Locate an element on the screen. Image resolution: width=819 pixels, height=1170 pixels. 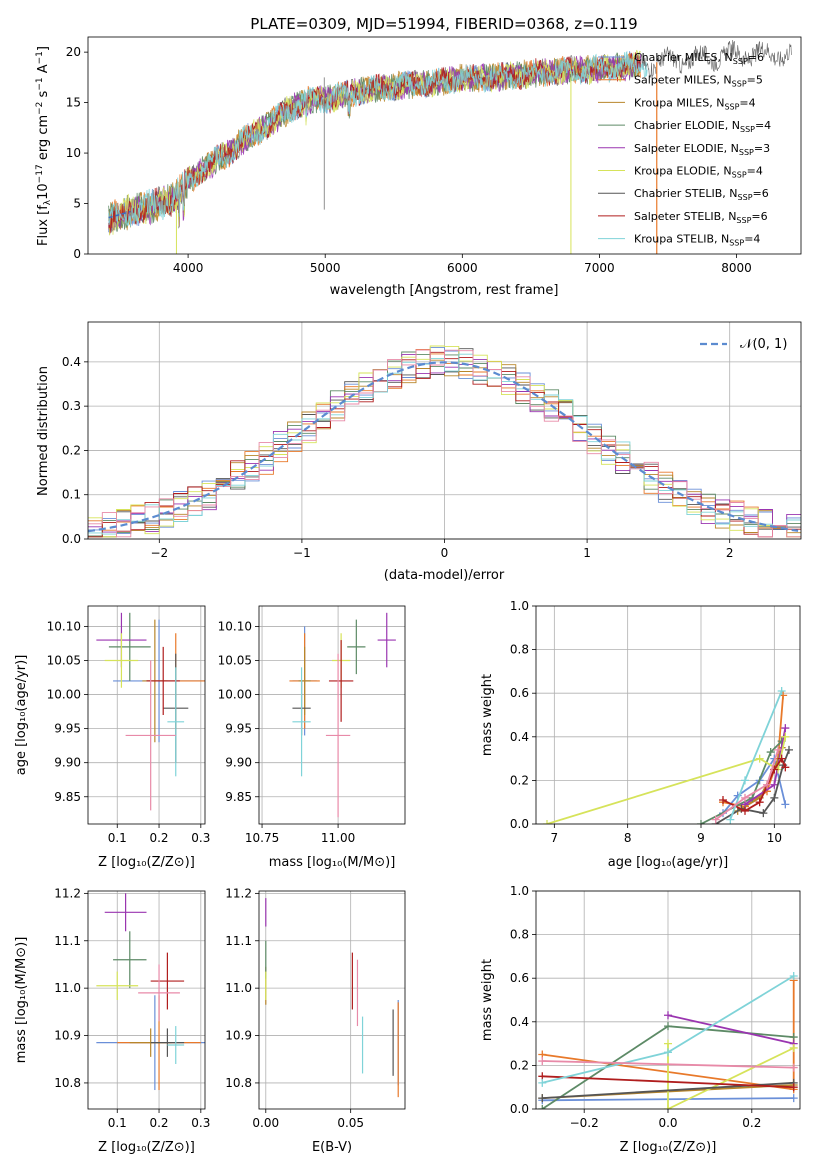
y-tick-label: 0.4 is located at coordinates (519, 737).